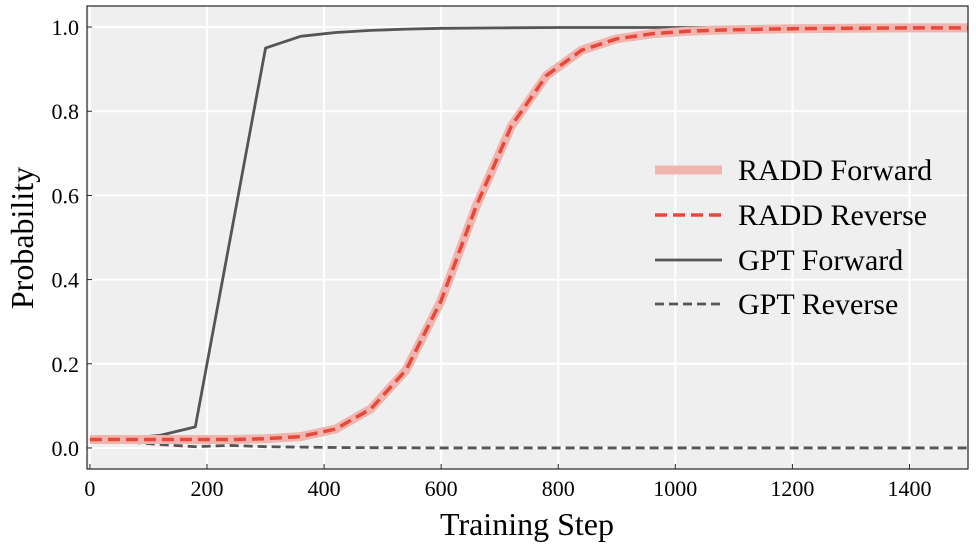  What do you see at coordinates (324, 488) in the screenshot?
I see `x-tick-label: 400` at bounding box center [324, 488].